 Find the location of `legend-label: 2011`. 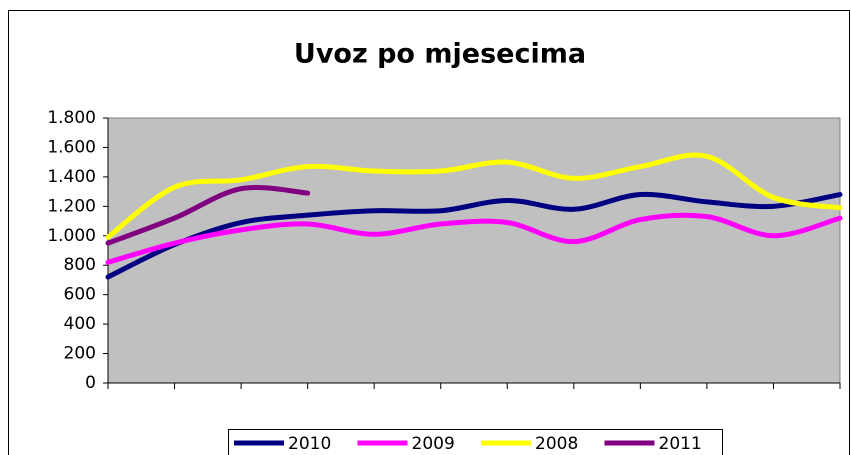

legend-label: 2011 is located at coordinates (680, 444).